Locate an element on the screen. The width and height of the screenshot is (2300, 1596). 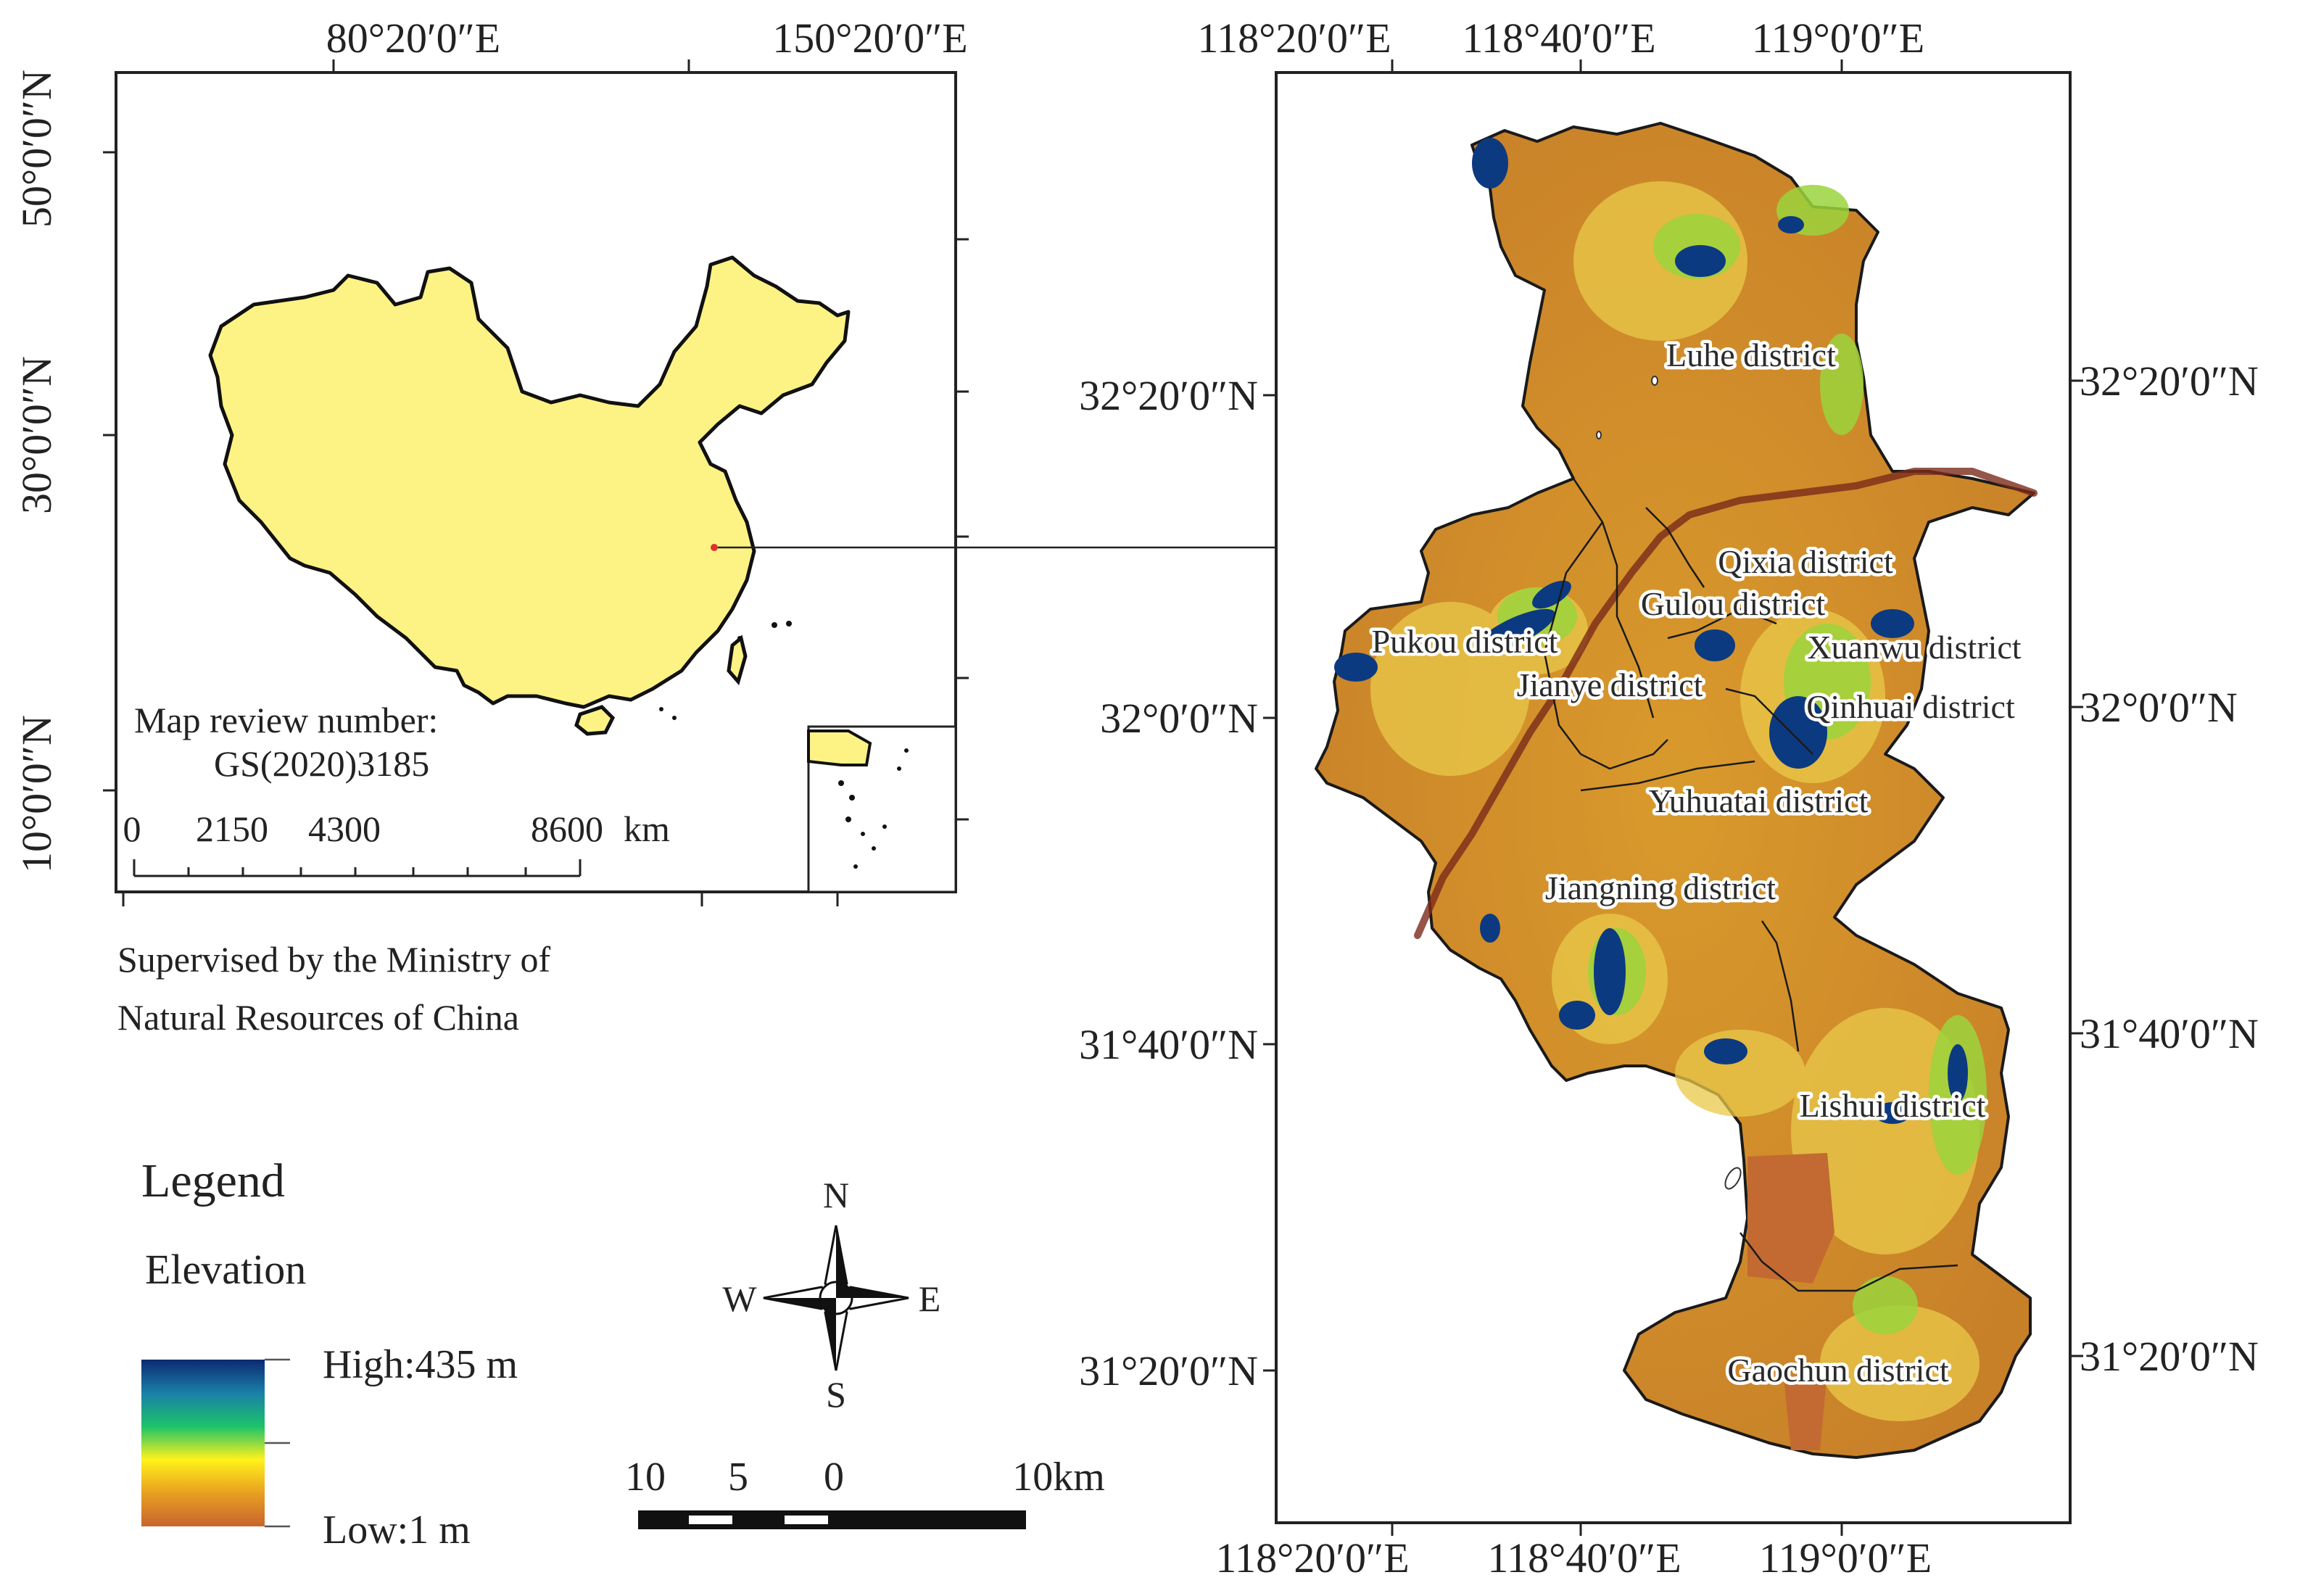
compass-rose-icon: N S W E is located at coordinates (831, 1295).